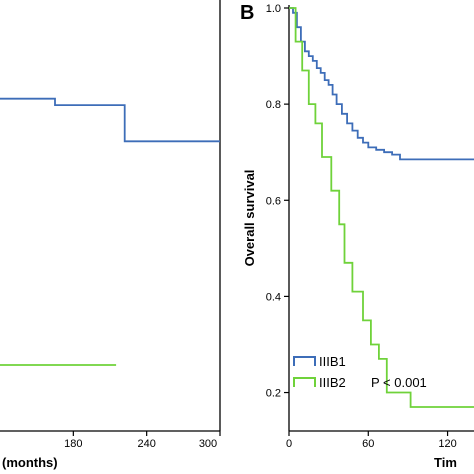  What do you see at coordinates (332, 361) in the screenshot?
I see `legend-label-iiib1: IIIB1` at bounding box center [332, 361].